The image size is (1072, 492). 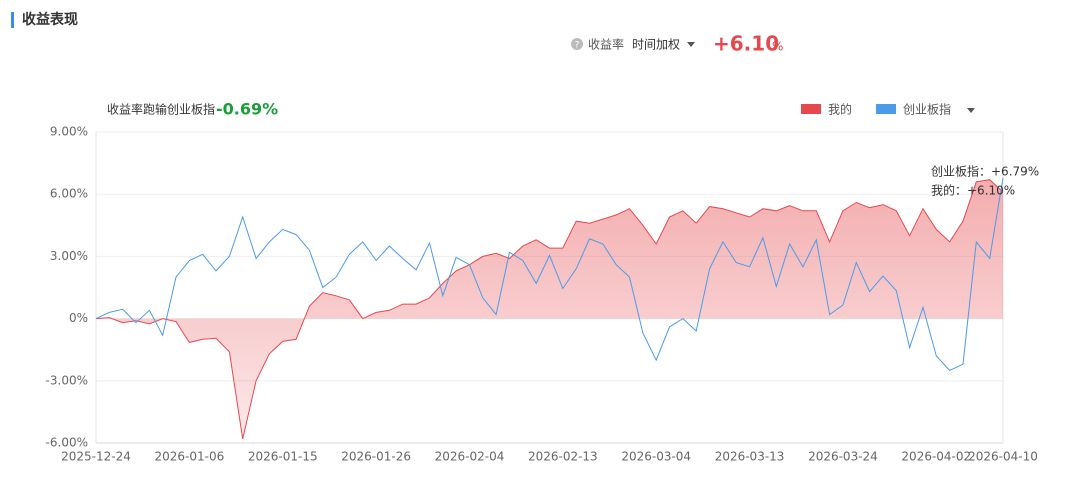 What do you see at coordinates (750, 457) in the screenshot?
I see `x-tick-label: 2026-03-13` at bounding box center [750, 457].